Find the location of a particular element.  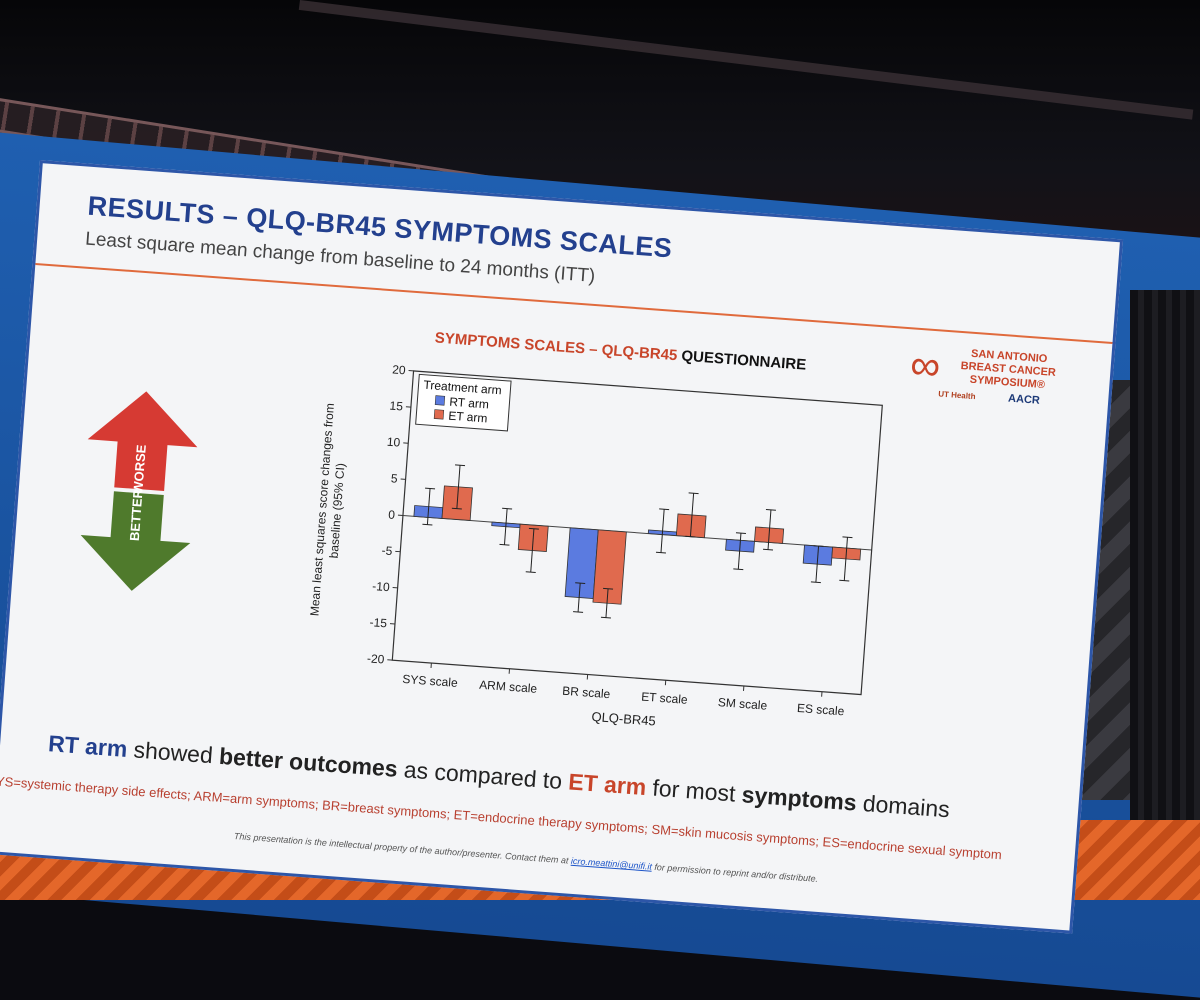

contact-email-link: icro.meattini@unifi.it is located at coordinates (612, 864).